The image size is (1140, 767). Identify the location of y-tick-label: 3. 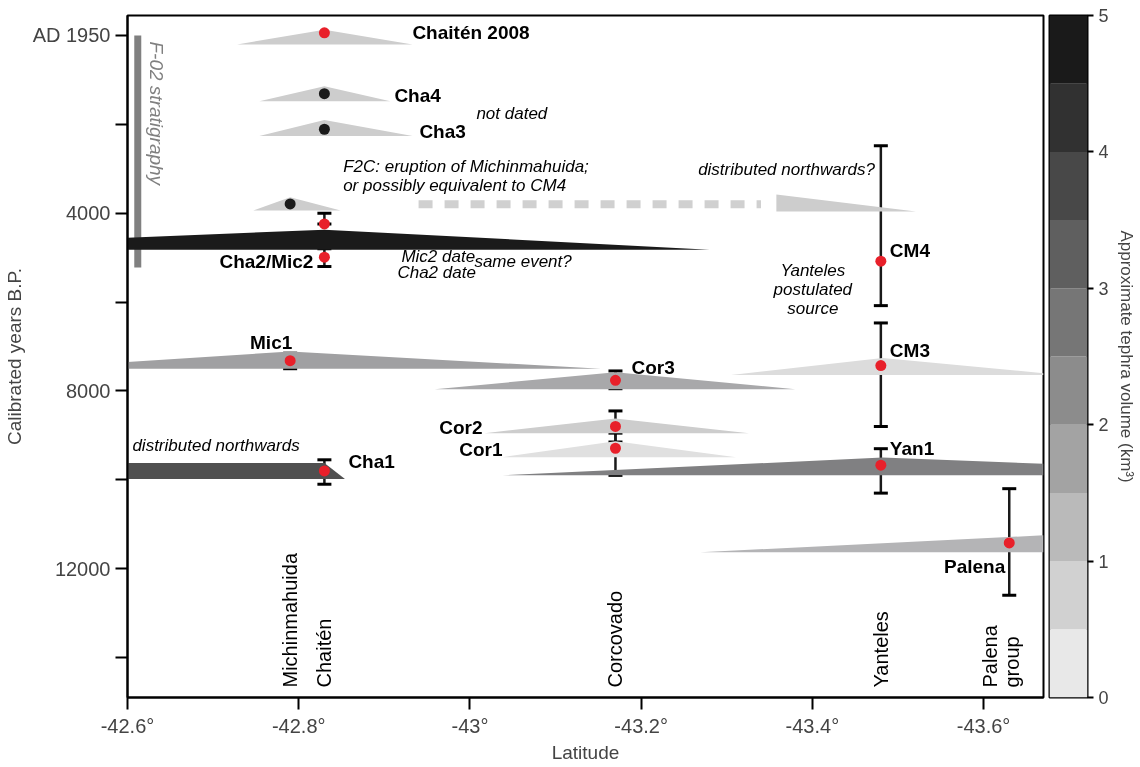
(1103, 288).